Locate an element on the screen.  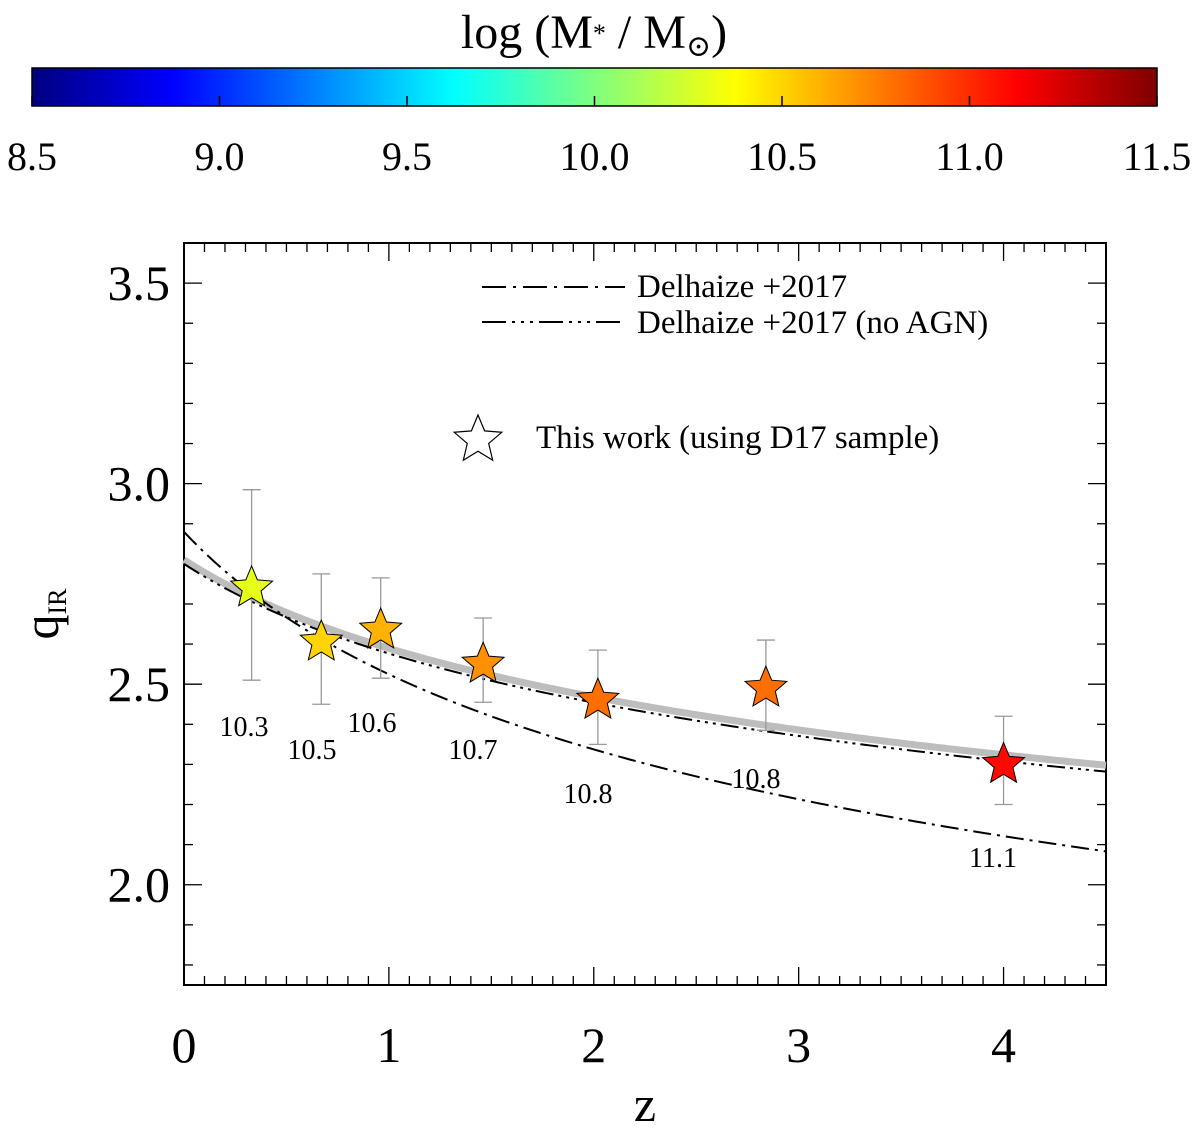
y-tick-label: 3.5 is located at coordinates (139, 283).